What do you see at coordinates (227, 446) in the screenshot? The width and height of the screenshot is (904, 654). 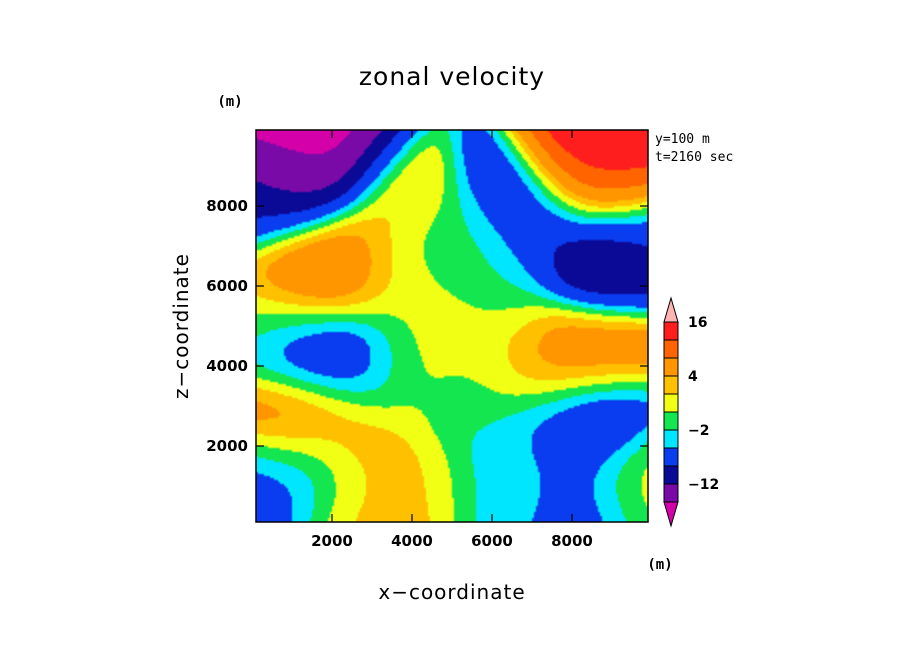 I see `y-tick-label: 2000` at bounding box center [227, 446].